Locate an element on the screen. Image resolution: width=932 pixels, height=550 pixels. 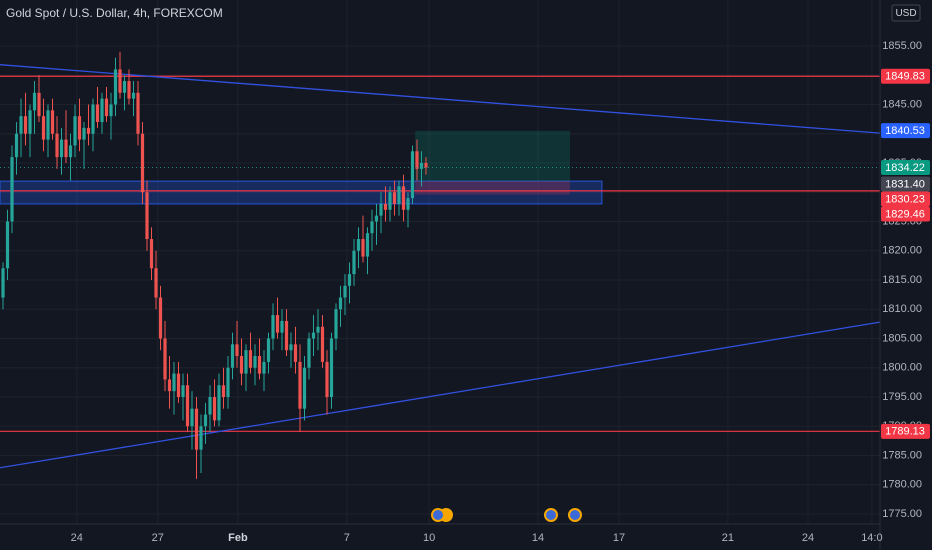
event-icon is located at coordinates (446, 515).